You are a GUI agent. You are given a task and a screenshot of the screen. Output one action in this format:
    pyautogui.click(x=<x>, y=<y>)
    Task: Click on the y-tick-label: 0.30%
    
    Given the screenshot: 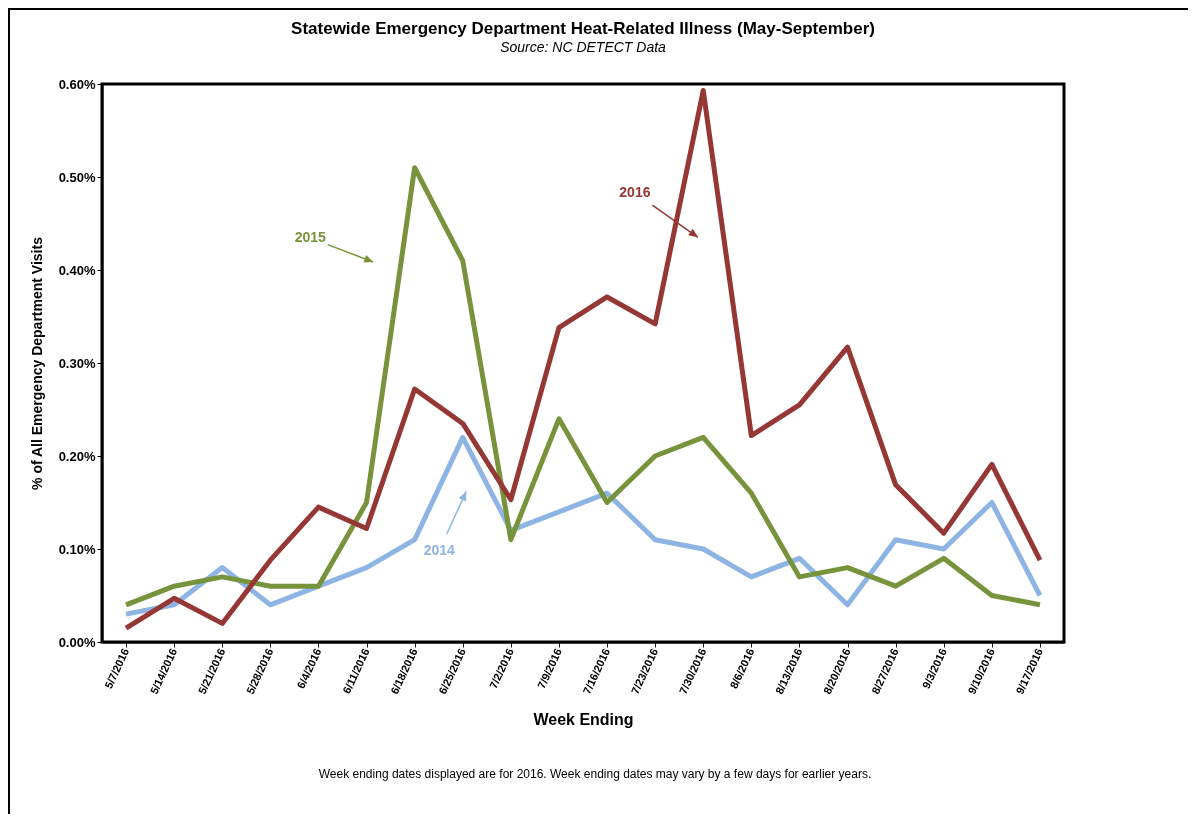 What is the action you would take?
    pyautogui.click(x=77, y=363)
    